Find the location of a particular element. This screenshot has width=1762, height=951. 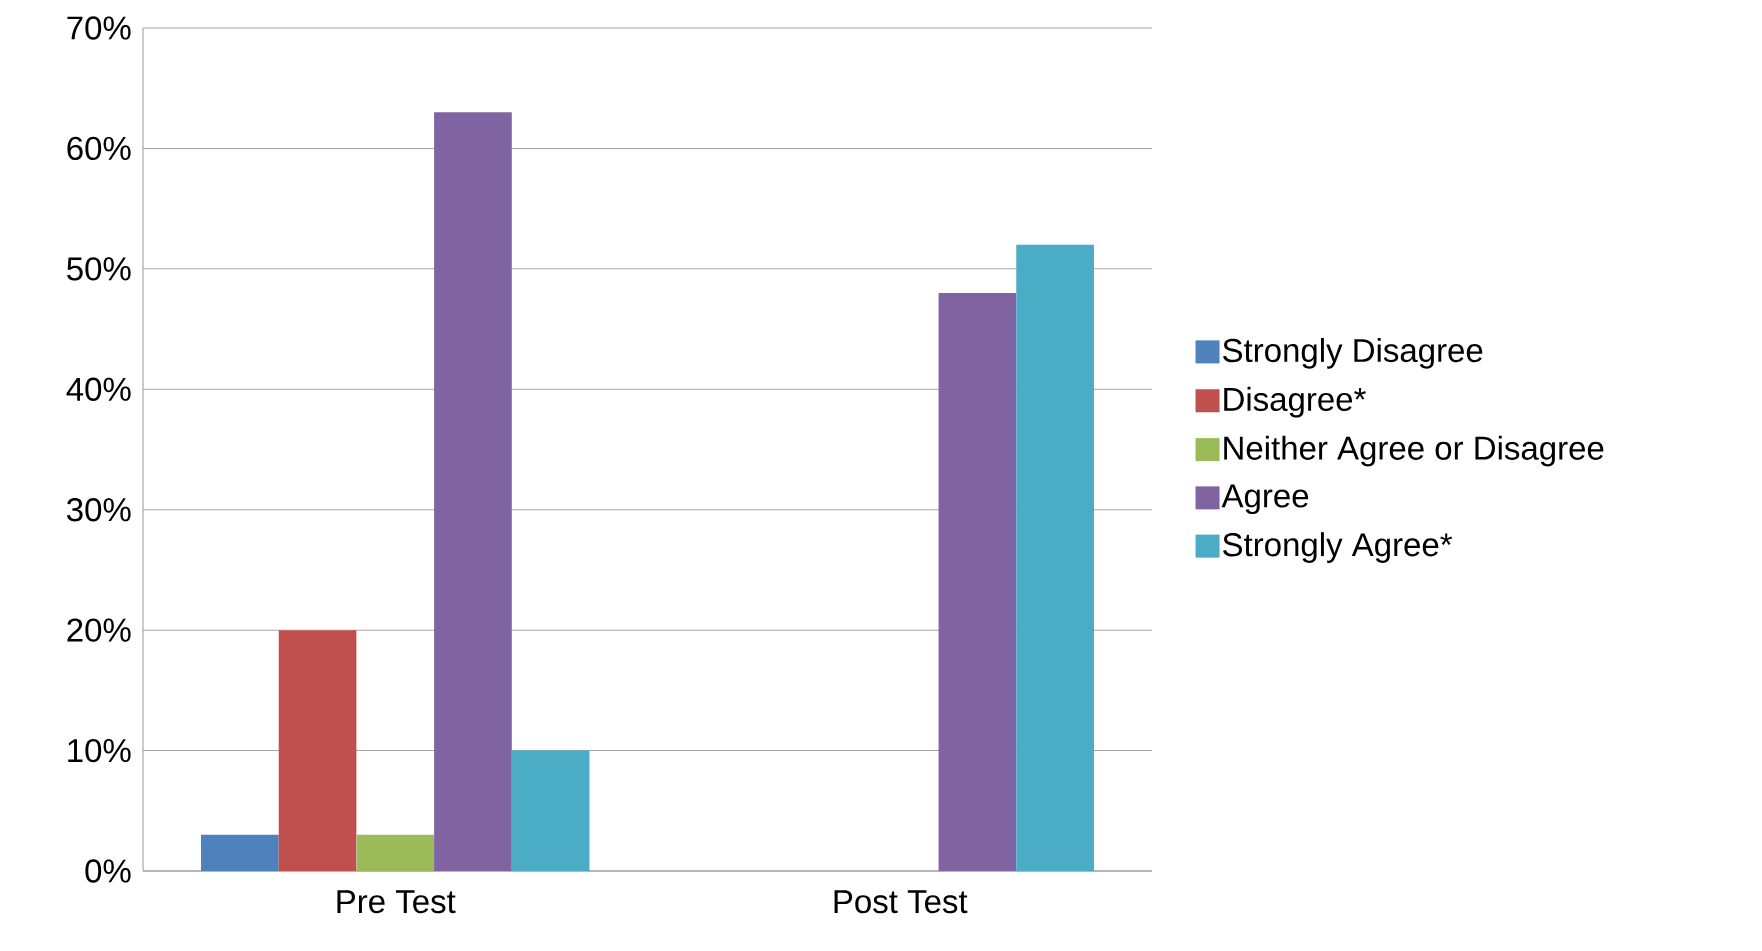

y-tick-label: 20% is located at coordinates (99, 630).